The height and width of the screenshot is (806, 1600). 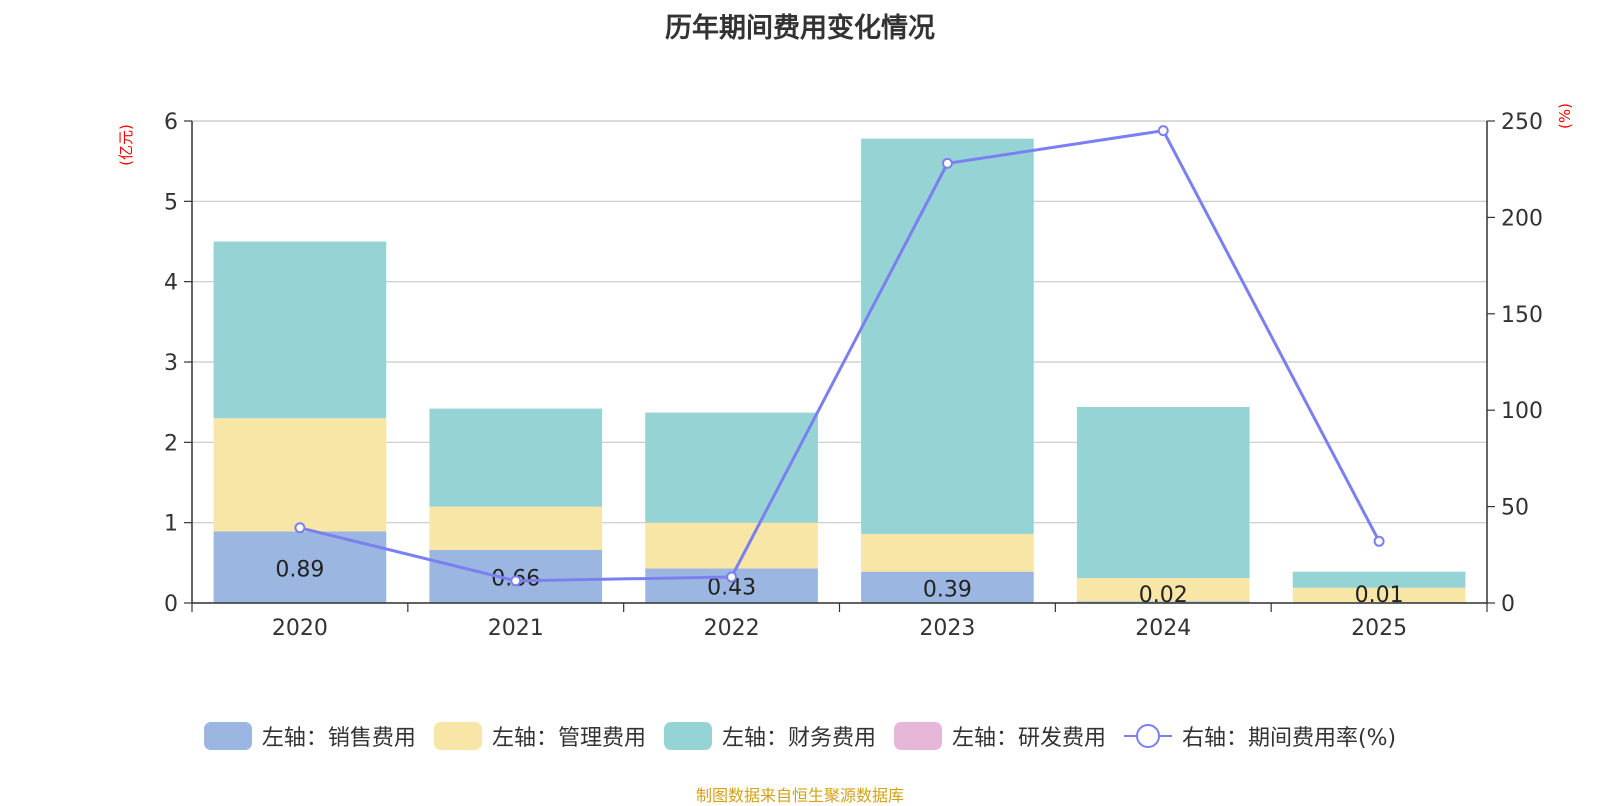 I want to click on data-source-note: 制图数据来自恒生聚源数据库, so click(x=799, y=795).